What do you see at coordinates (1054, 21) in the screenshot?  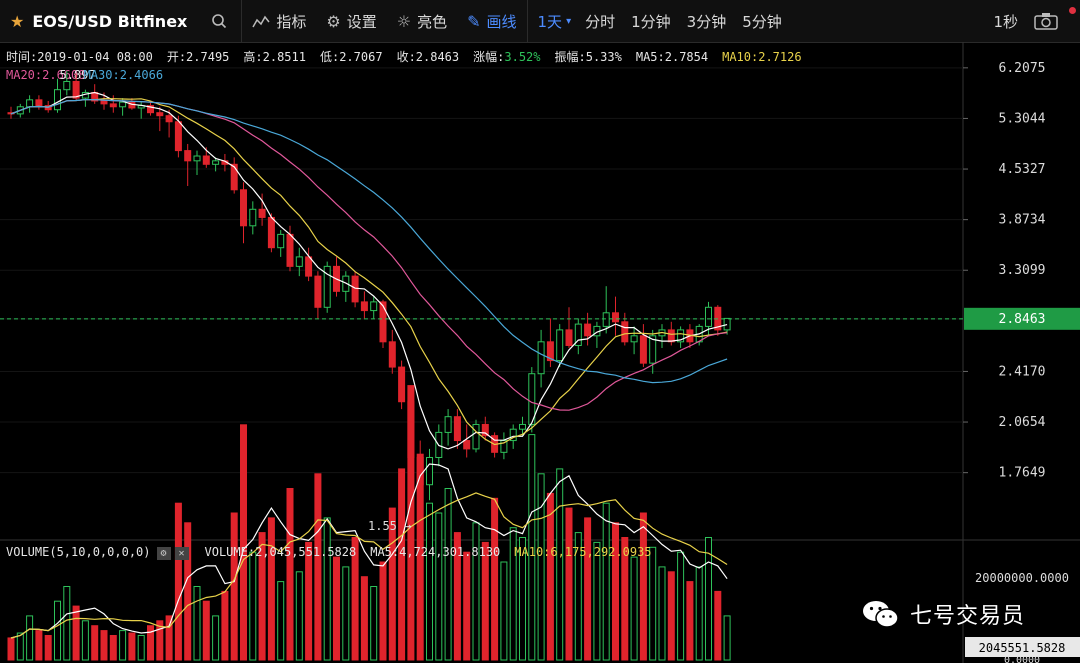 I see `screenshot-button` at bounding box center [1054, 21].